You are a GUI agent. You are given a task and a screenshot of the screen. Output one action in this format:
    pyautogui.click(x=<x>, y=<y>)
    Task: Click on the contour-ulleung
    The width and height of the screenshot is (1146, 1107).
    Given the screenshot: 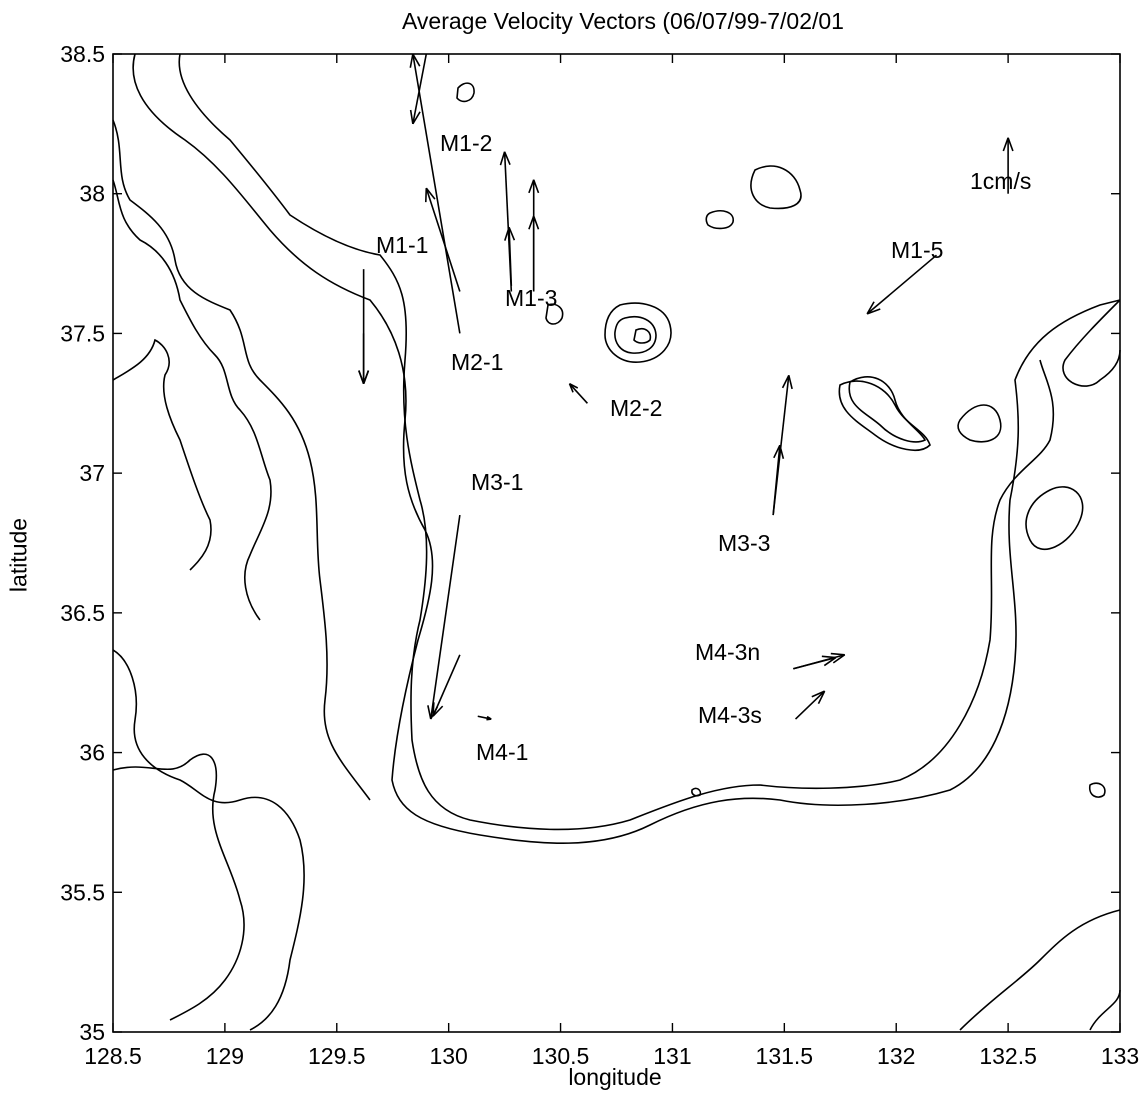 What is the action you would take?
    pyautogui.click(x=638, y=332)
    